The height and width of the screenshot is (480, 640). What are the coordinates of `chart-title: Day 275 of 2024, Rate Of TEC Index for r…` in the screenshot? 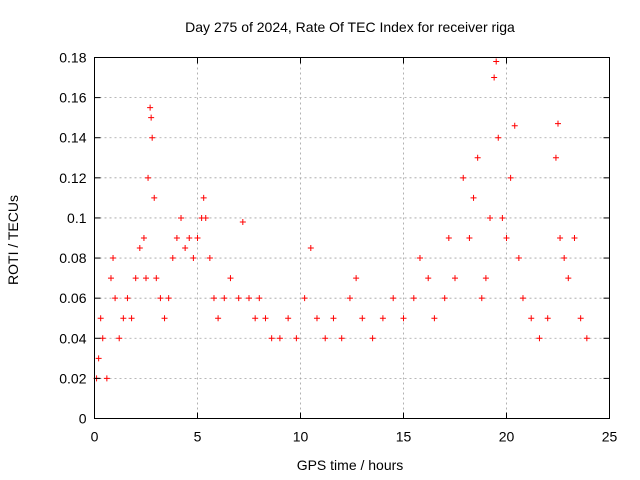 It's located at (350, 27).